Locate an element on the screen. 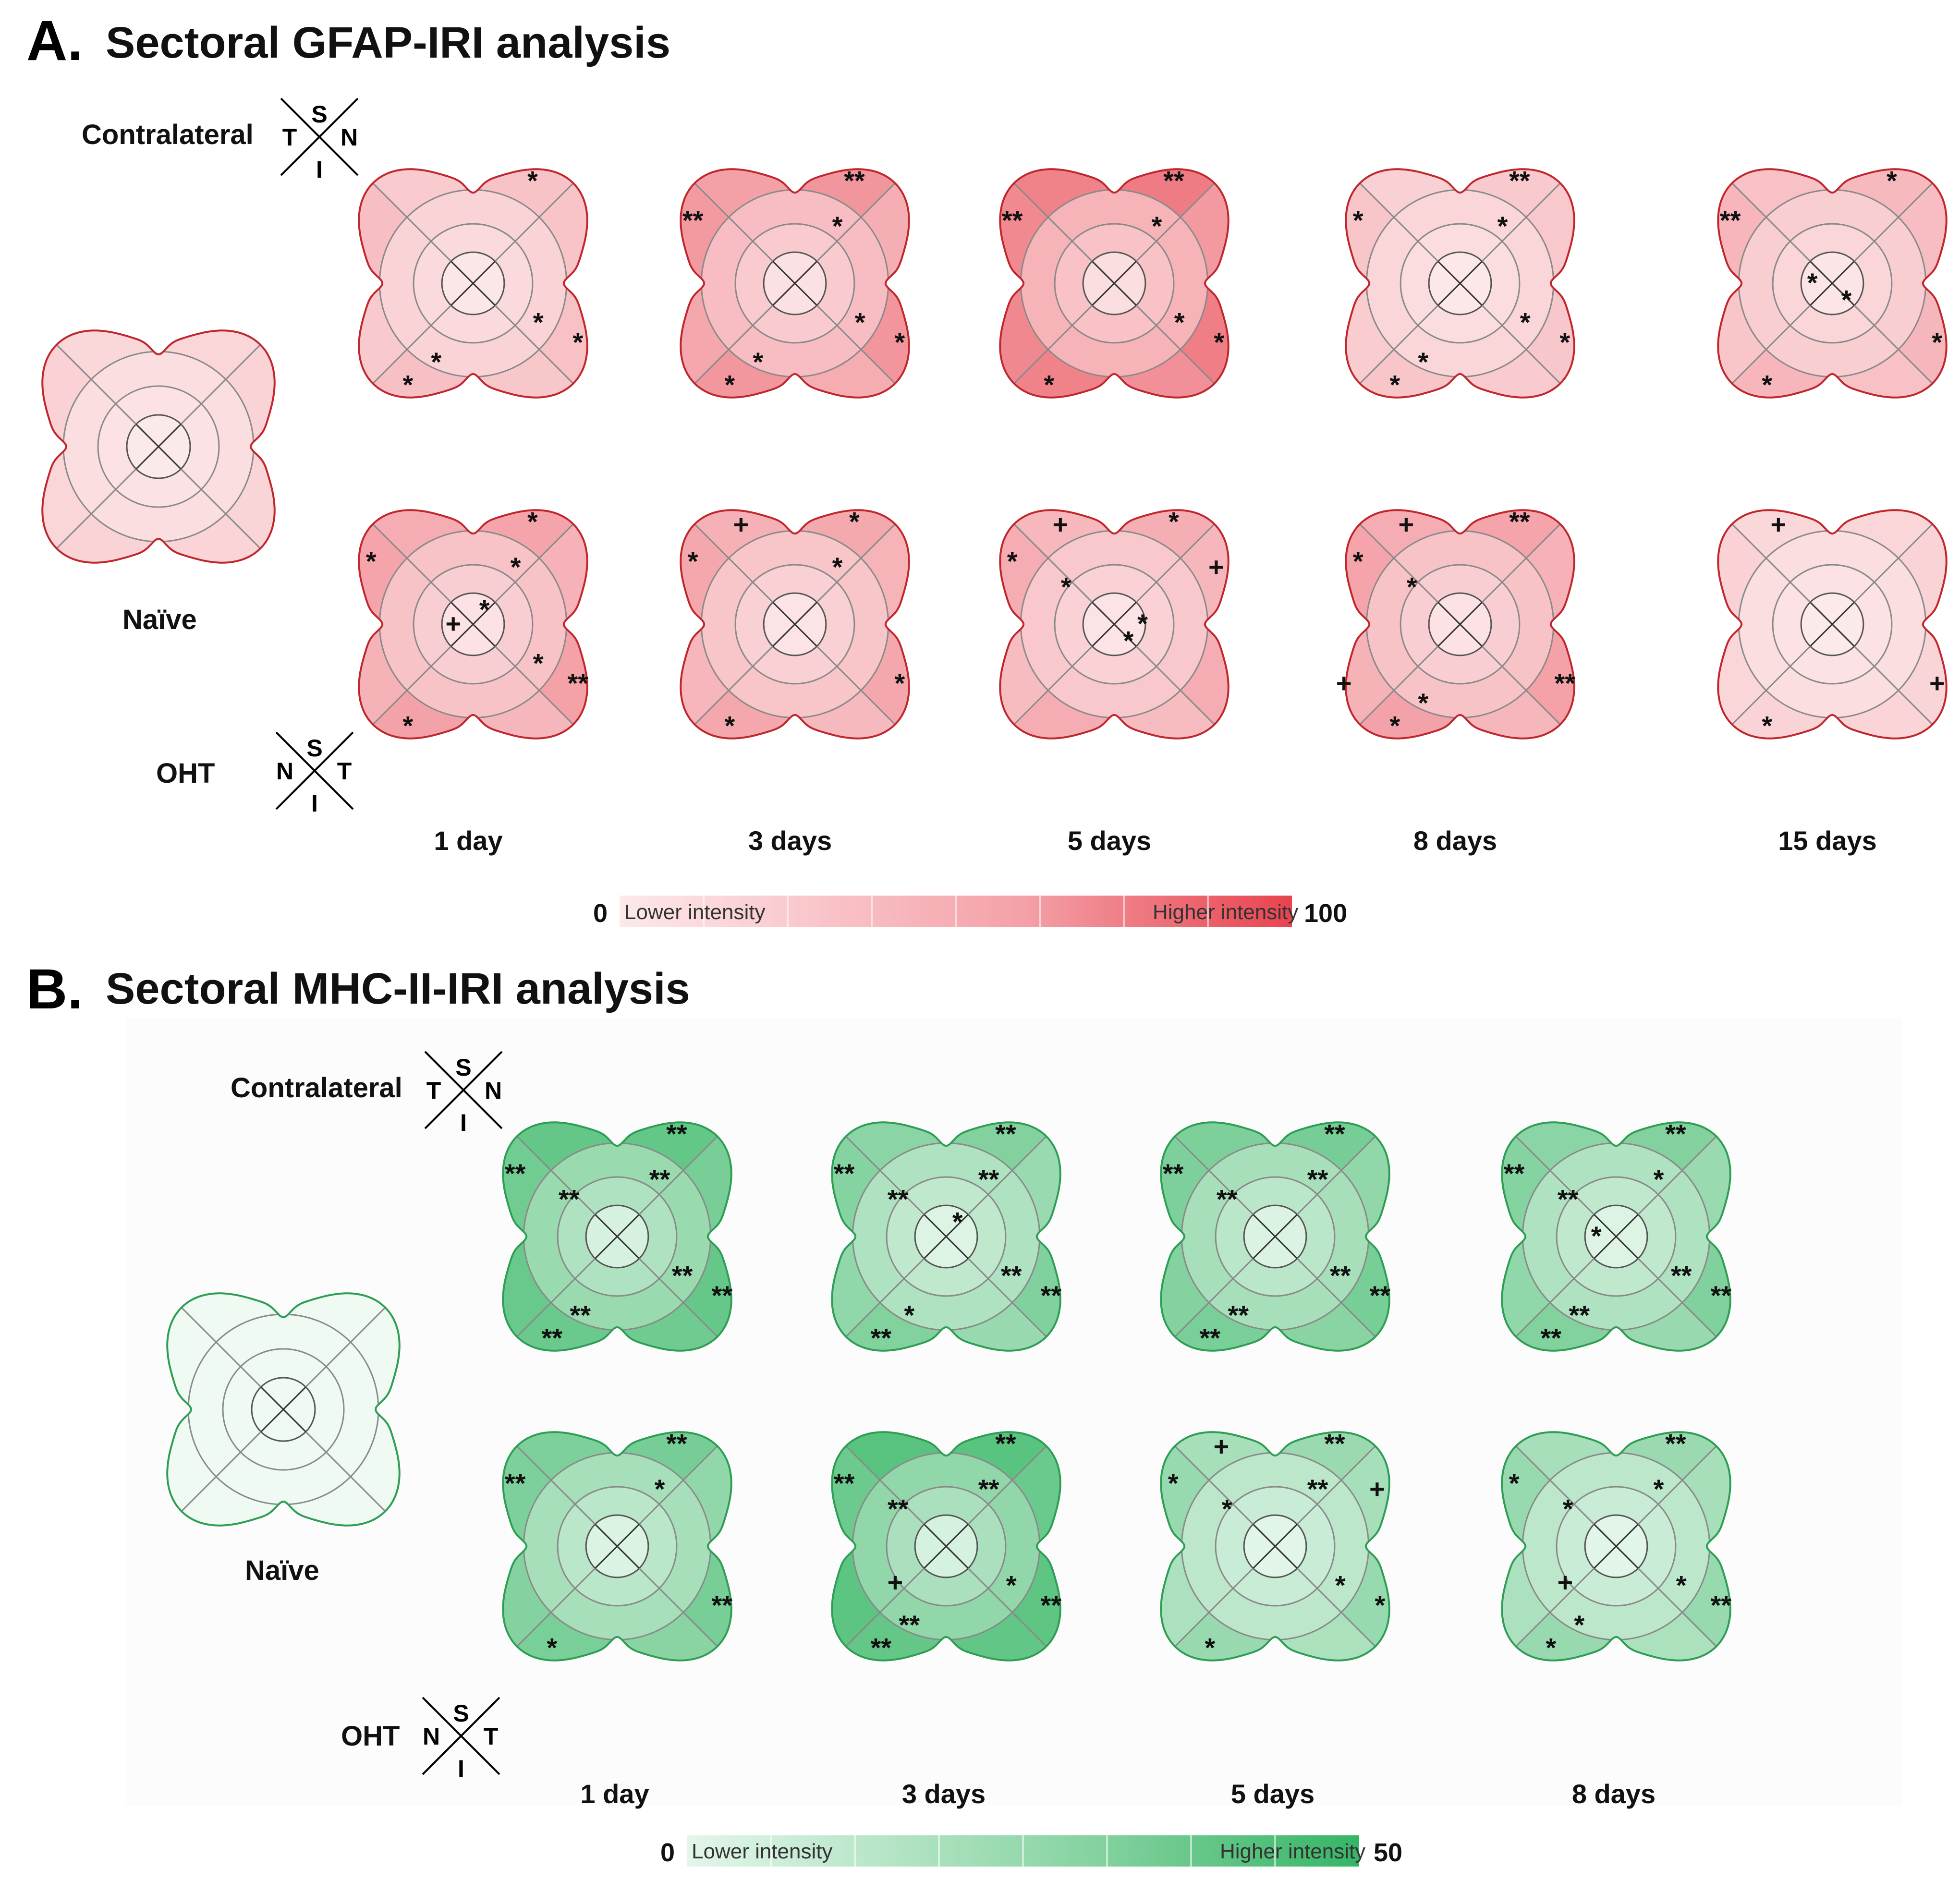  panel-a-legend-min: 0 is located at coordinates (600, 913).